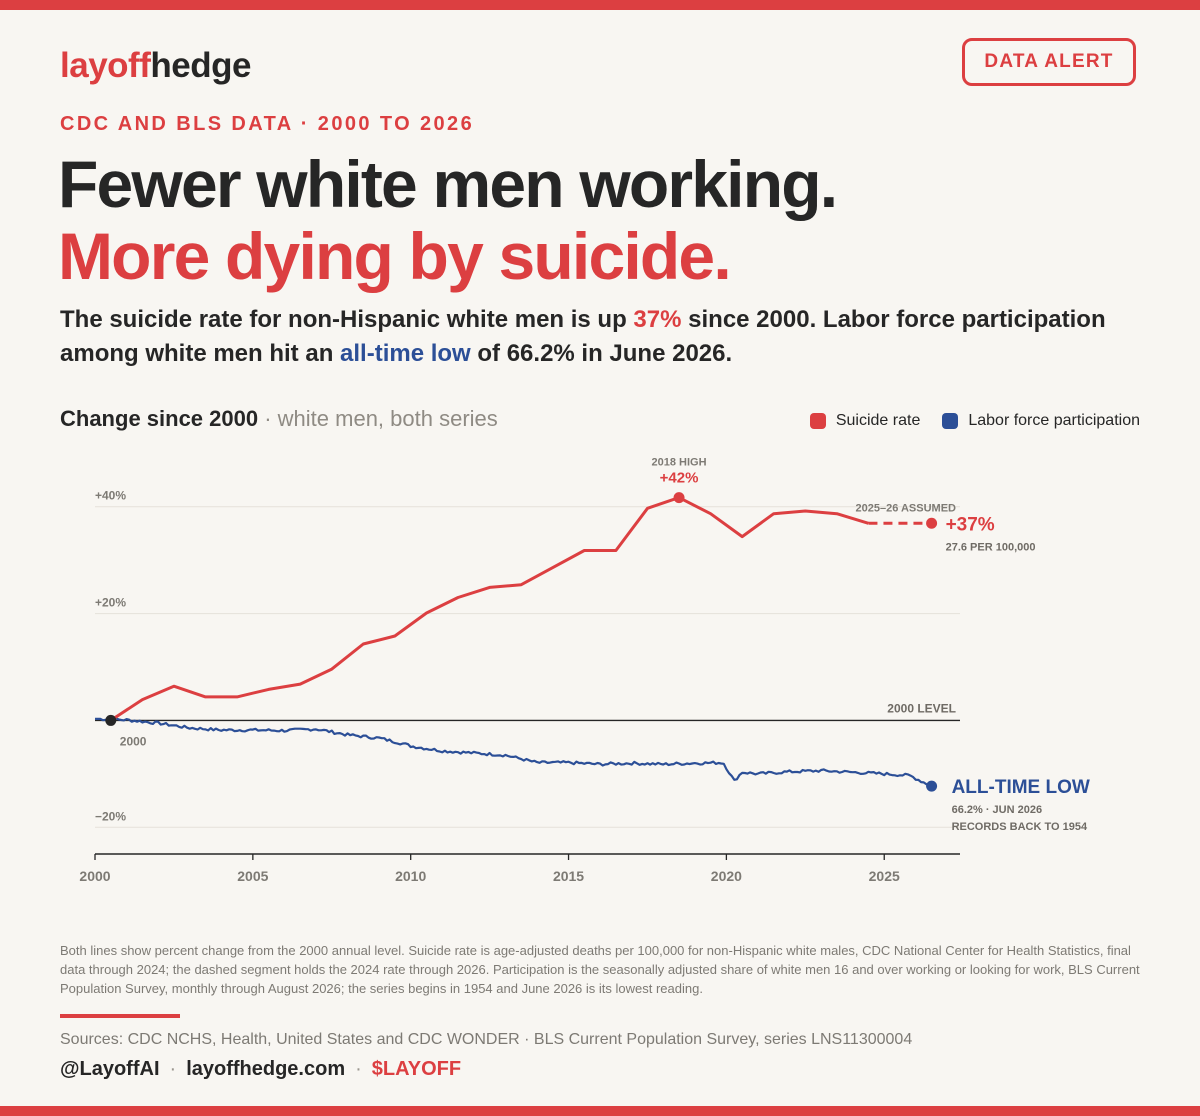  What do you see at coordinates (513, 752) in the screenshot?
I see `participation-line` at bounding box center [513, 752].